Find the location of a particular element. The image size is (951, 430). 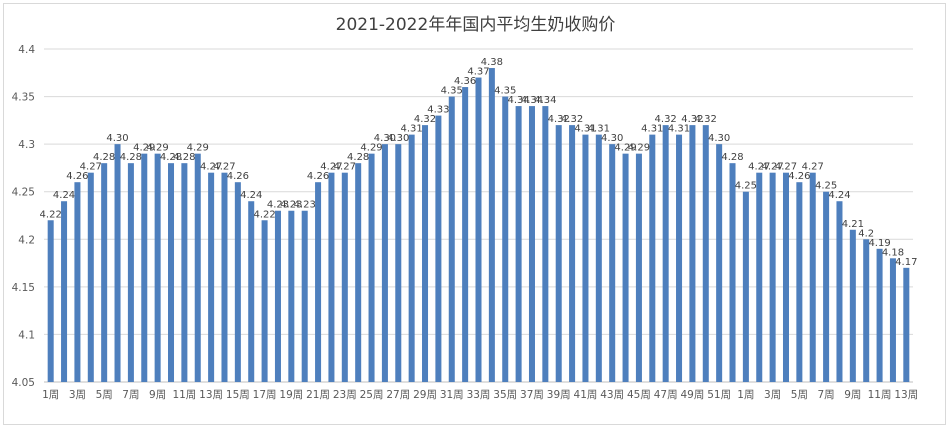

x-tick-label: 39周 is located at coordinates (559, 395).